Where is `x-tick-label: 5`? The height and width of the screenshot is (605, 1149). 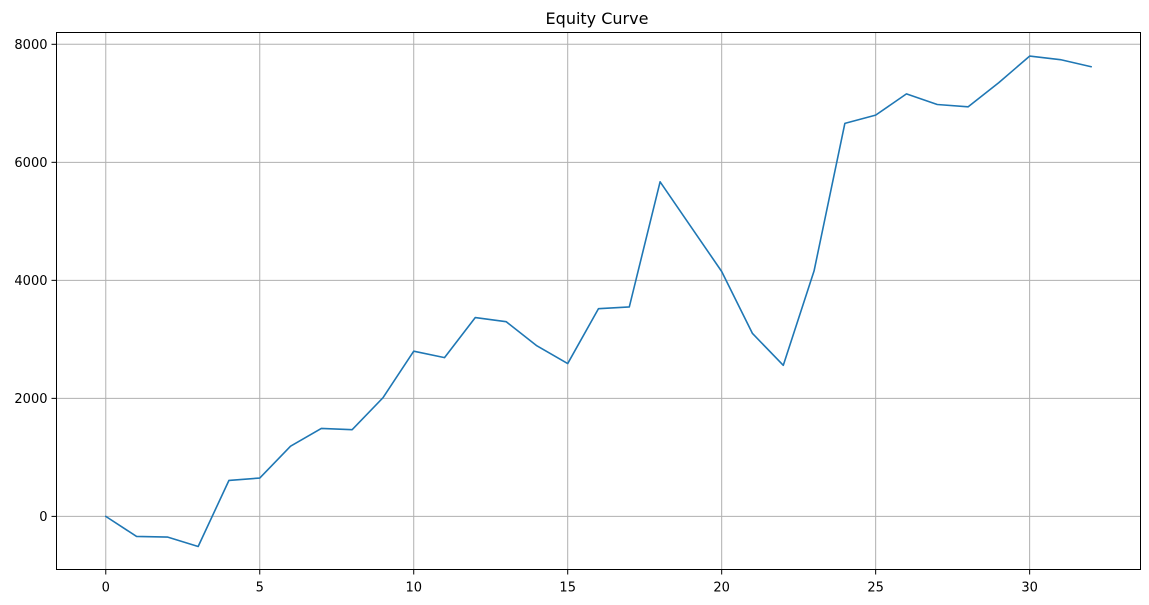 x-tick-label: 5 is located at coordinates (260, 588).